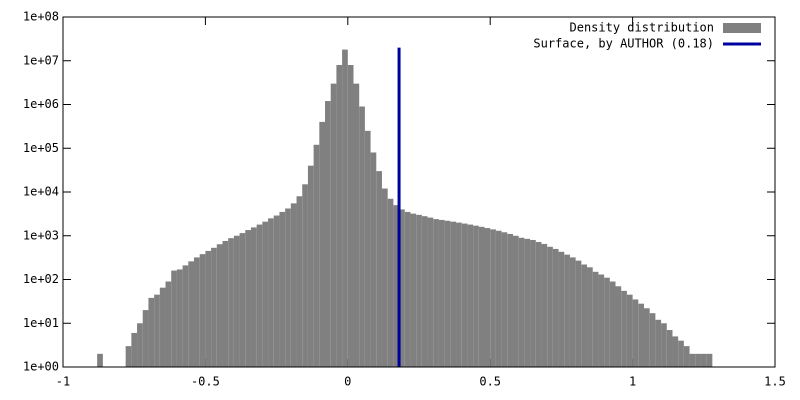  What do you see at coordinates (41, 235) in the screenshot?
I see `y-tick-label: 1e+03` at bounding box center [41, 235].